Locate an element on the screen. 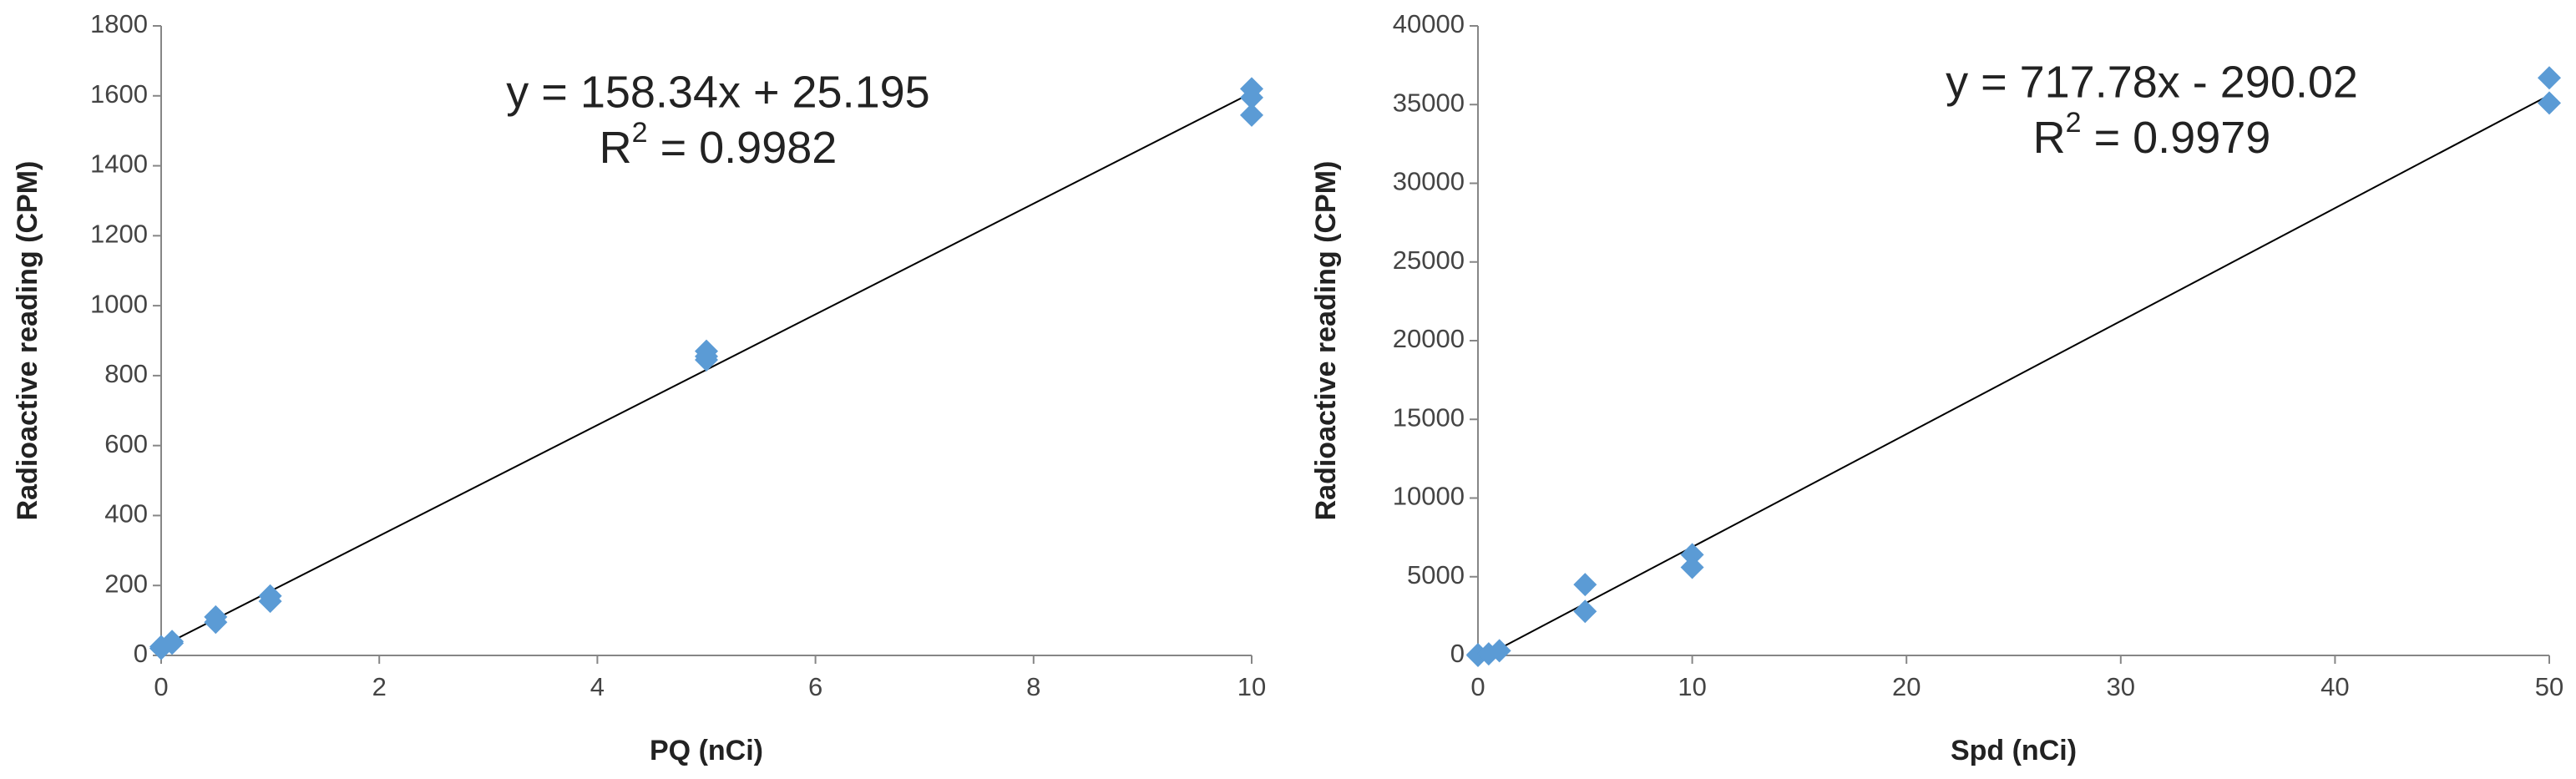  x-axis-title: PQ (nCi) is located at coordinates (706, 751).